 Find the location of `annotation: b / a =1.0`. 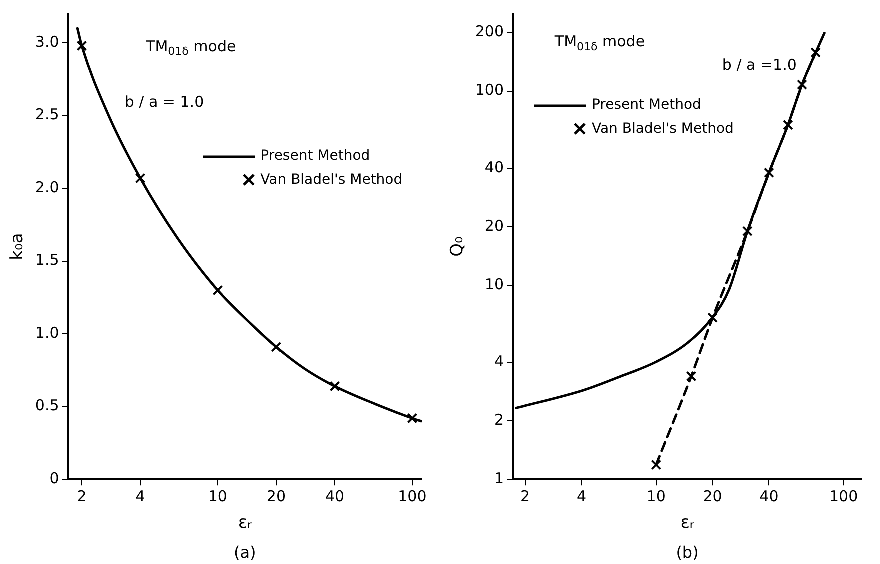

annotation: b / a =1.0 is located at coordinates (759, 65).